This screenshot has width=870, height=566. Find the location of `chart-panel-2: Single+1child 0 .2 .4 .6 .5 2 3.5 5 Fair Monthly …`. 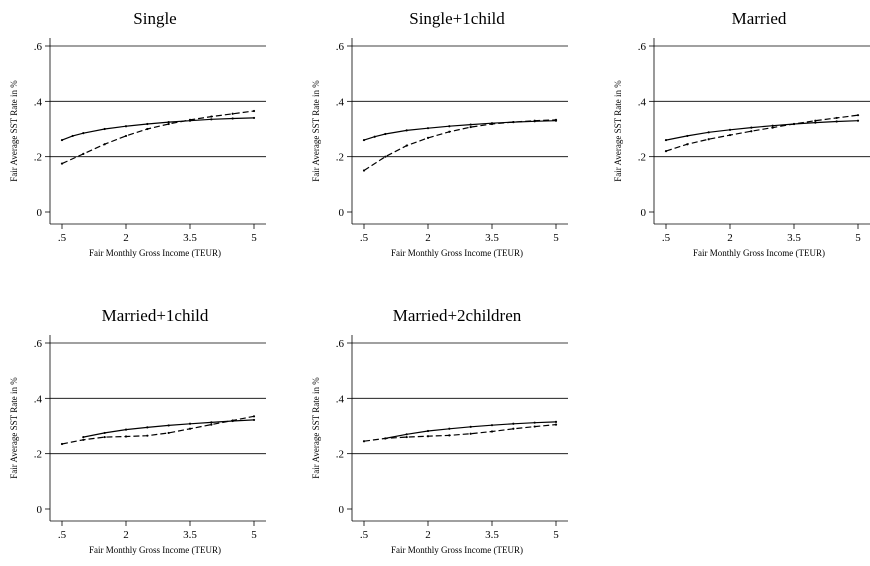

chart-panel-2: Single+1child 0 .2 .4 .6 .5 2 3.5 5 Fair Monthly … is located at coordinates (439, 133).